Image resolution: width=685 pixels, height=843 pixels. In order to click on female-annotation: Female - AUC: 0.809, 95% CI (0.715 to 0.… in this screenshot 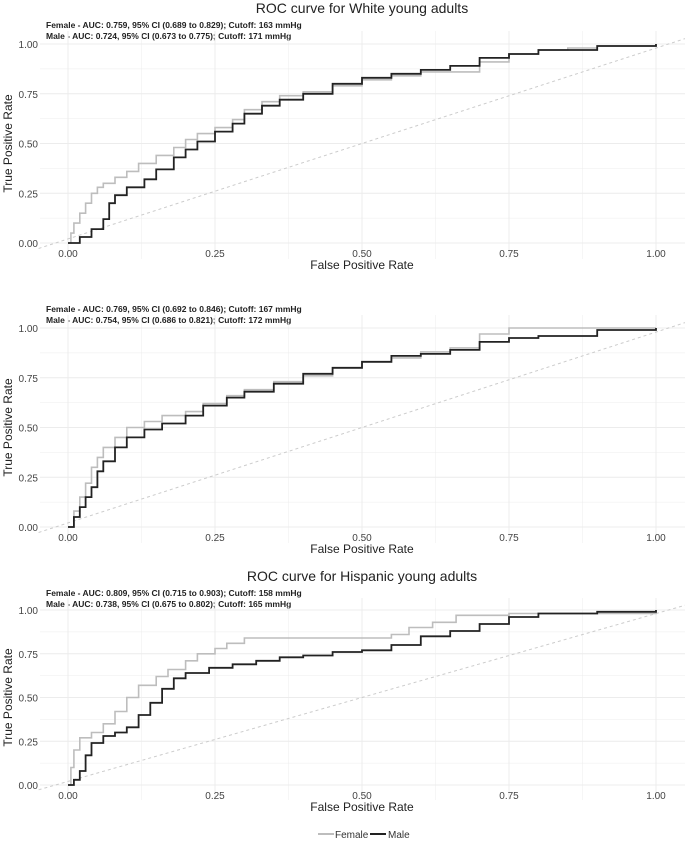, I will do `click(174, 593)`.